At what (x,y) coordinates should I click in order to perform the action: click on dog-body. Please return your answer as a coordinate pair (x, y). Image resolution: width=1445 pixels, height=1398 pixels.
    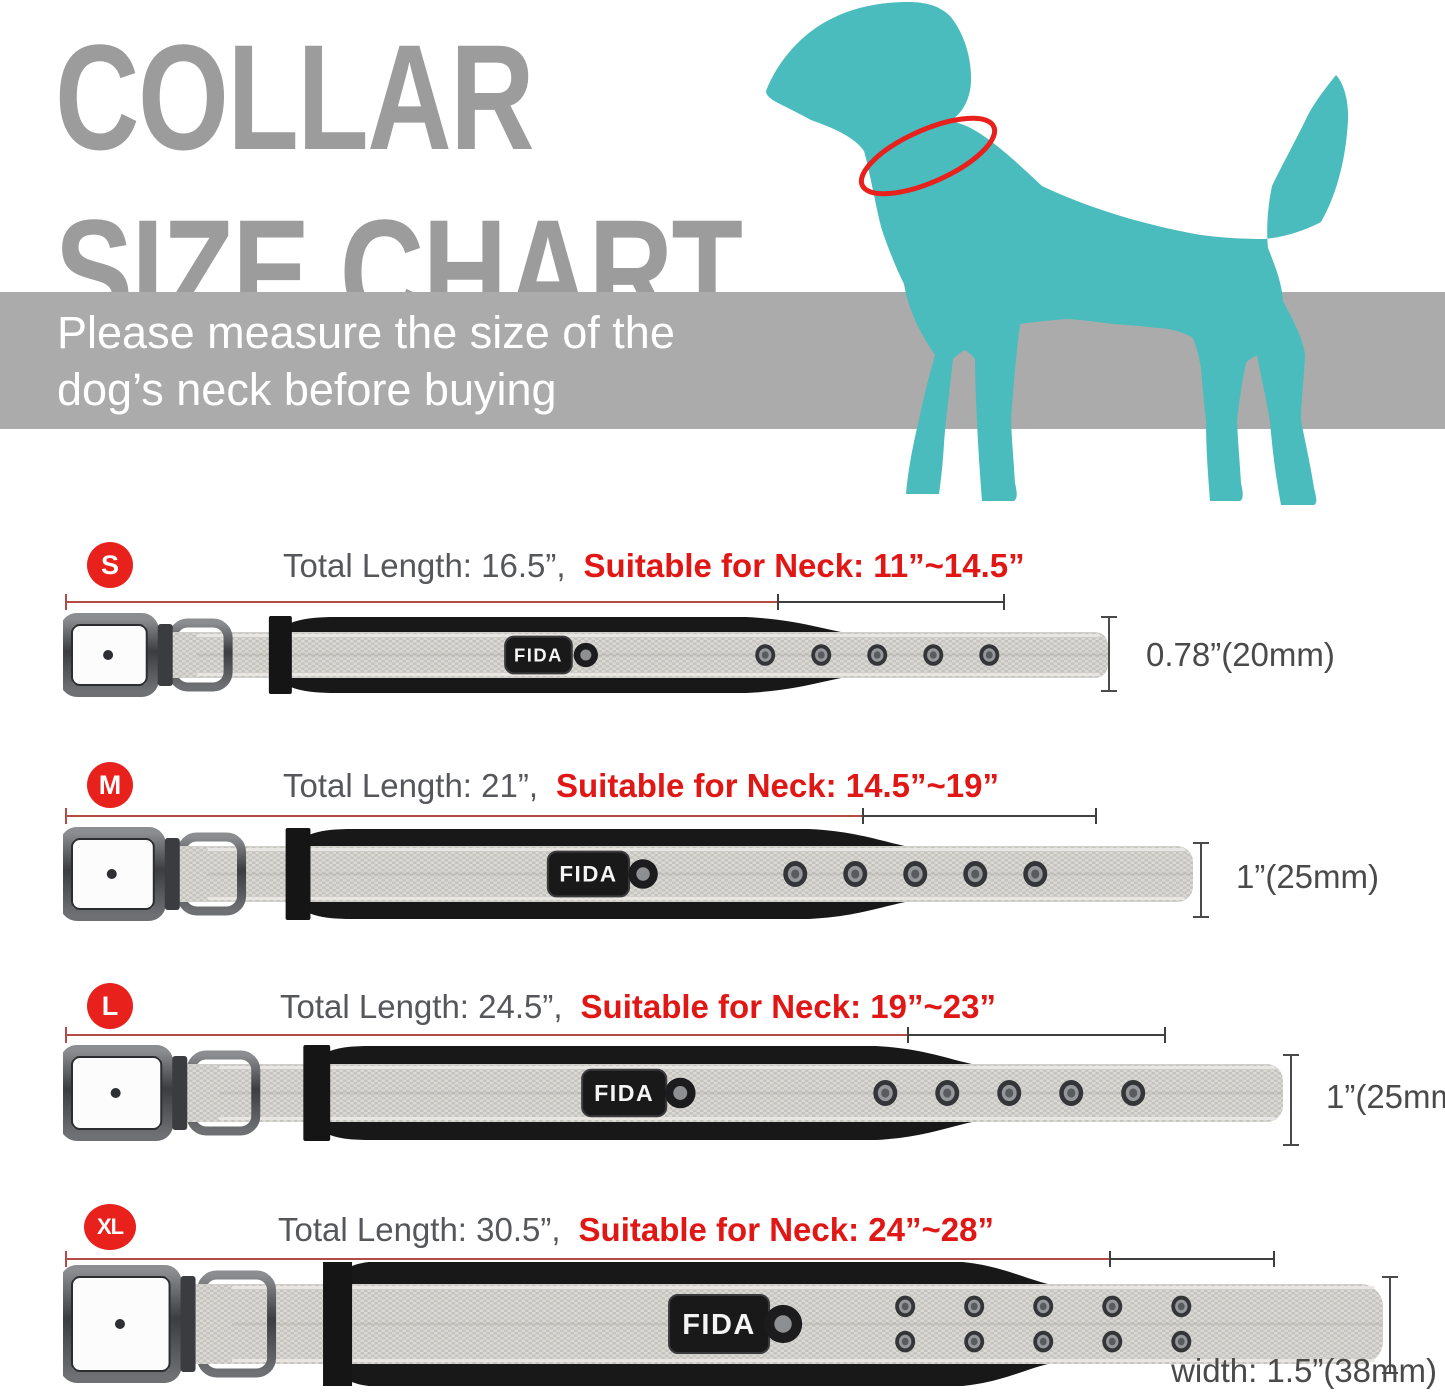
    Looking at the image, I should click on (1057, 253).